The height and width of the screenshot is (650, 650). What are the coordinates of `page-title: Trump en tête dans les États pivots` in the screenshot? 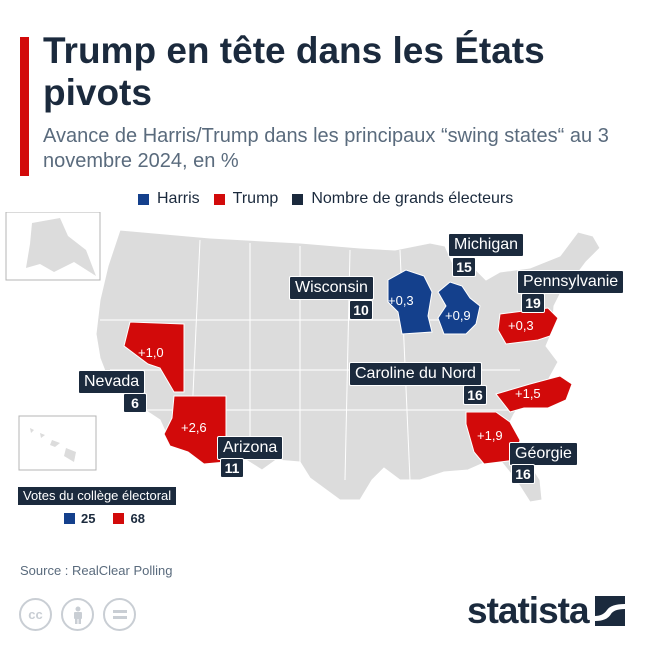 It's located at (294, 71).